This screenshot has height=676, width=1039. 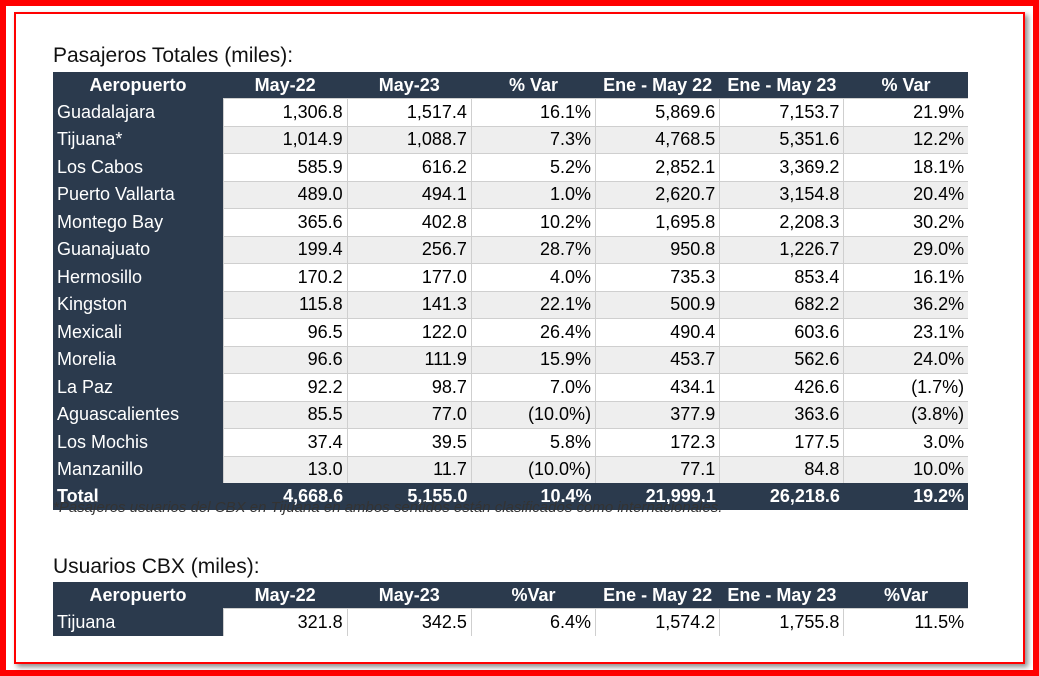 I want to click on table-row: Hermosillo 170.2 177.0 4.0% 735.3 853.4 16.1%, so click(x=511, y=277).